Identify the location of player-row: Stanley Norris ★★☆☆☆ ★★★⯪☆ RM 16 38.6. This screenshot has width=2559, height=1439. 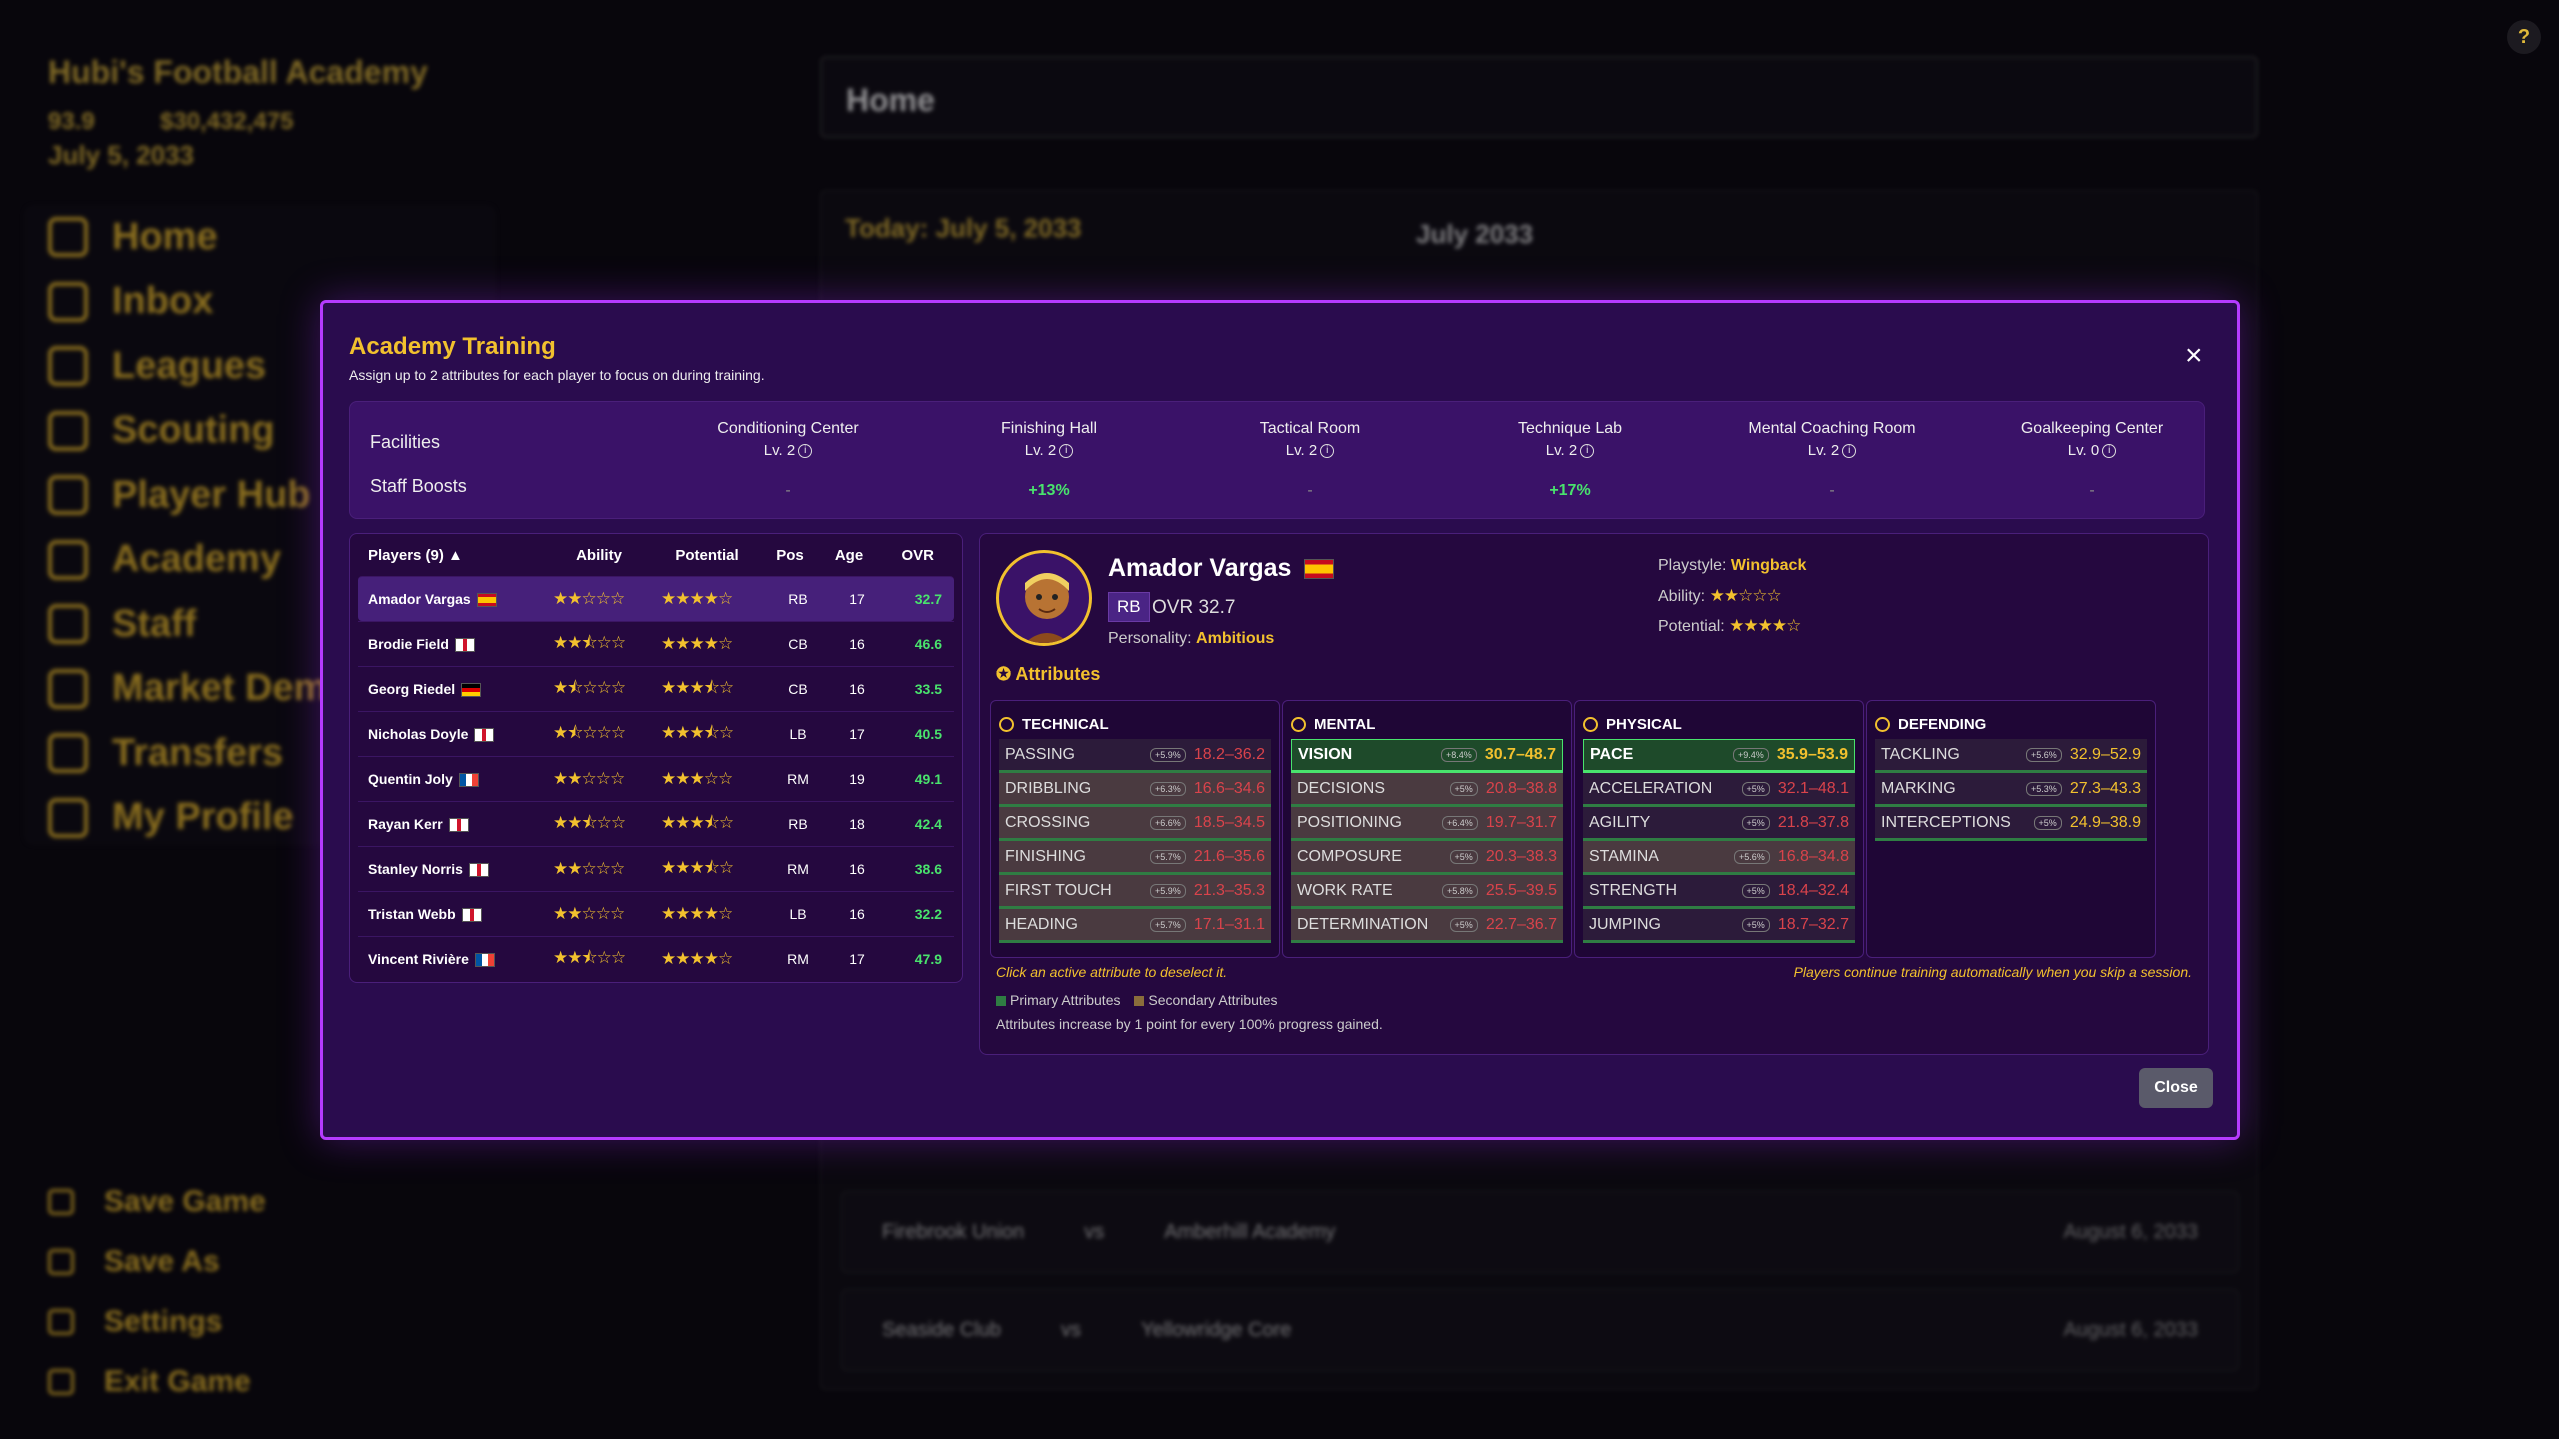
(656, 868).